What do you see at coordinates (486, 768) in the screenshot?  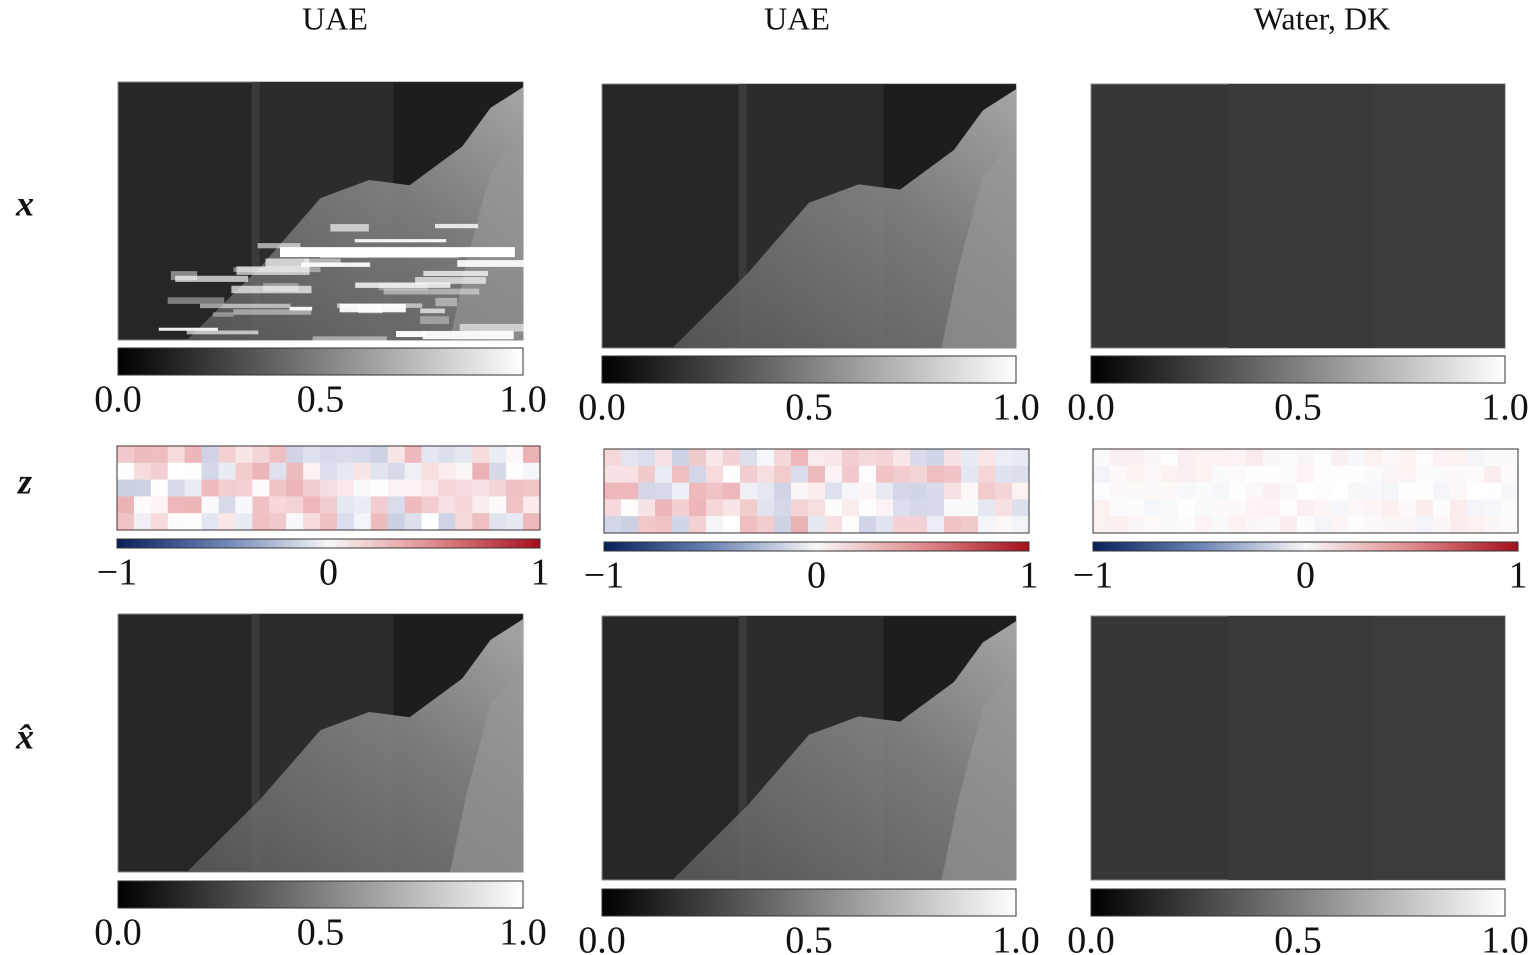 I see `land-detail` at bounding box center [486, 768].